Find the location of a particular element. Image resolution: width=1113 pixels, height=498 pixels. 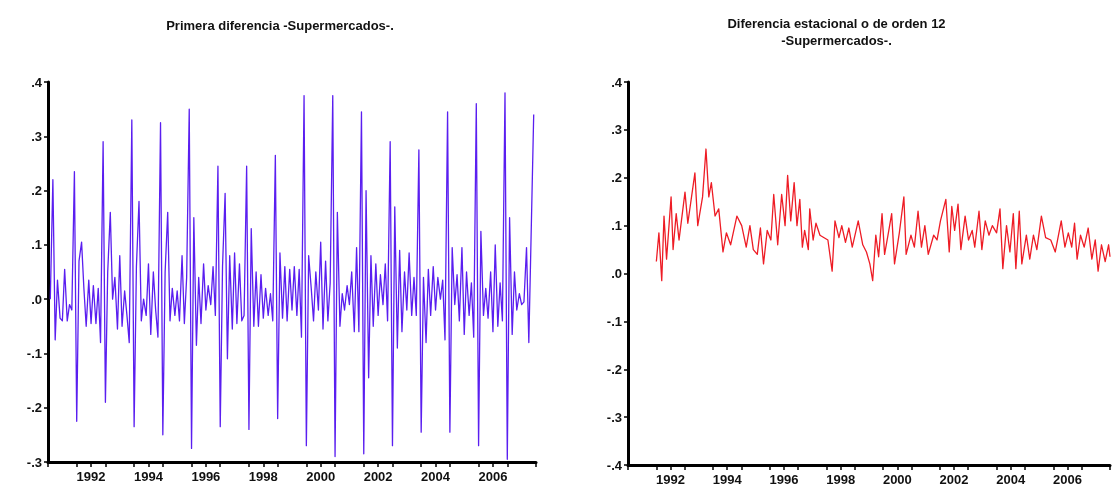

line-series is located at coordinates (883, 215).